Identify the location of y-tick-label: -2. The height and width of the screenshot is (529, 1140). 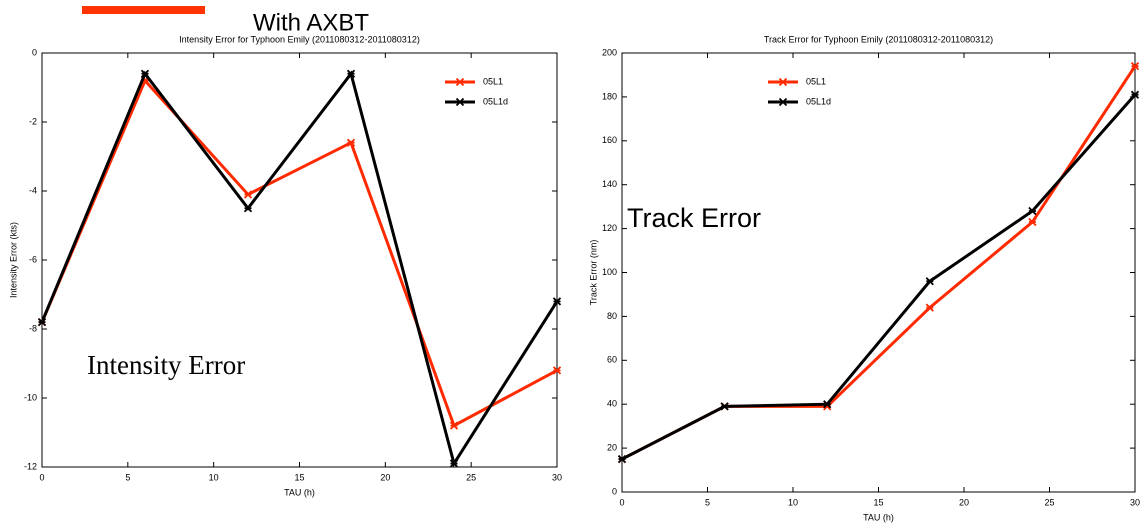
(33, 121).